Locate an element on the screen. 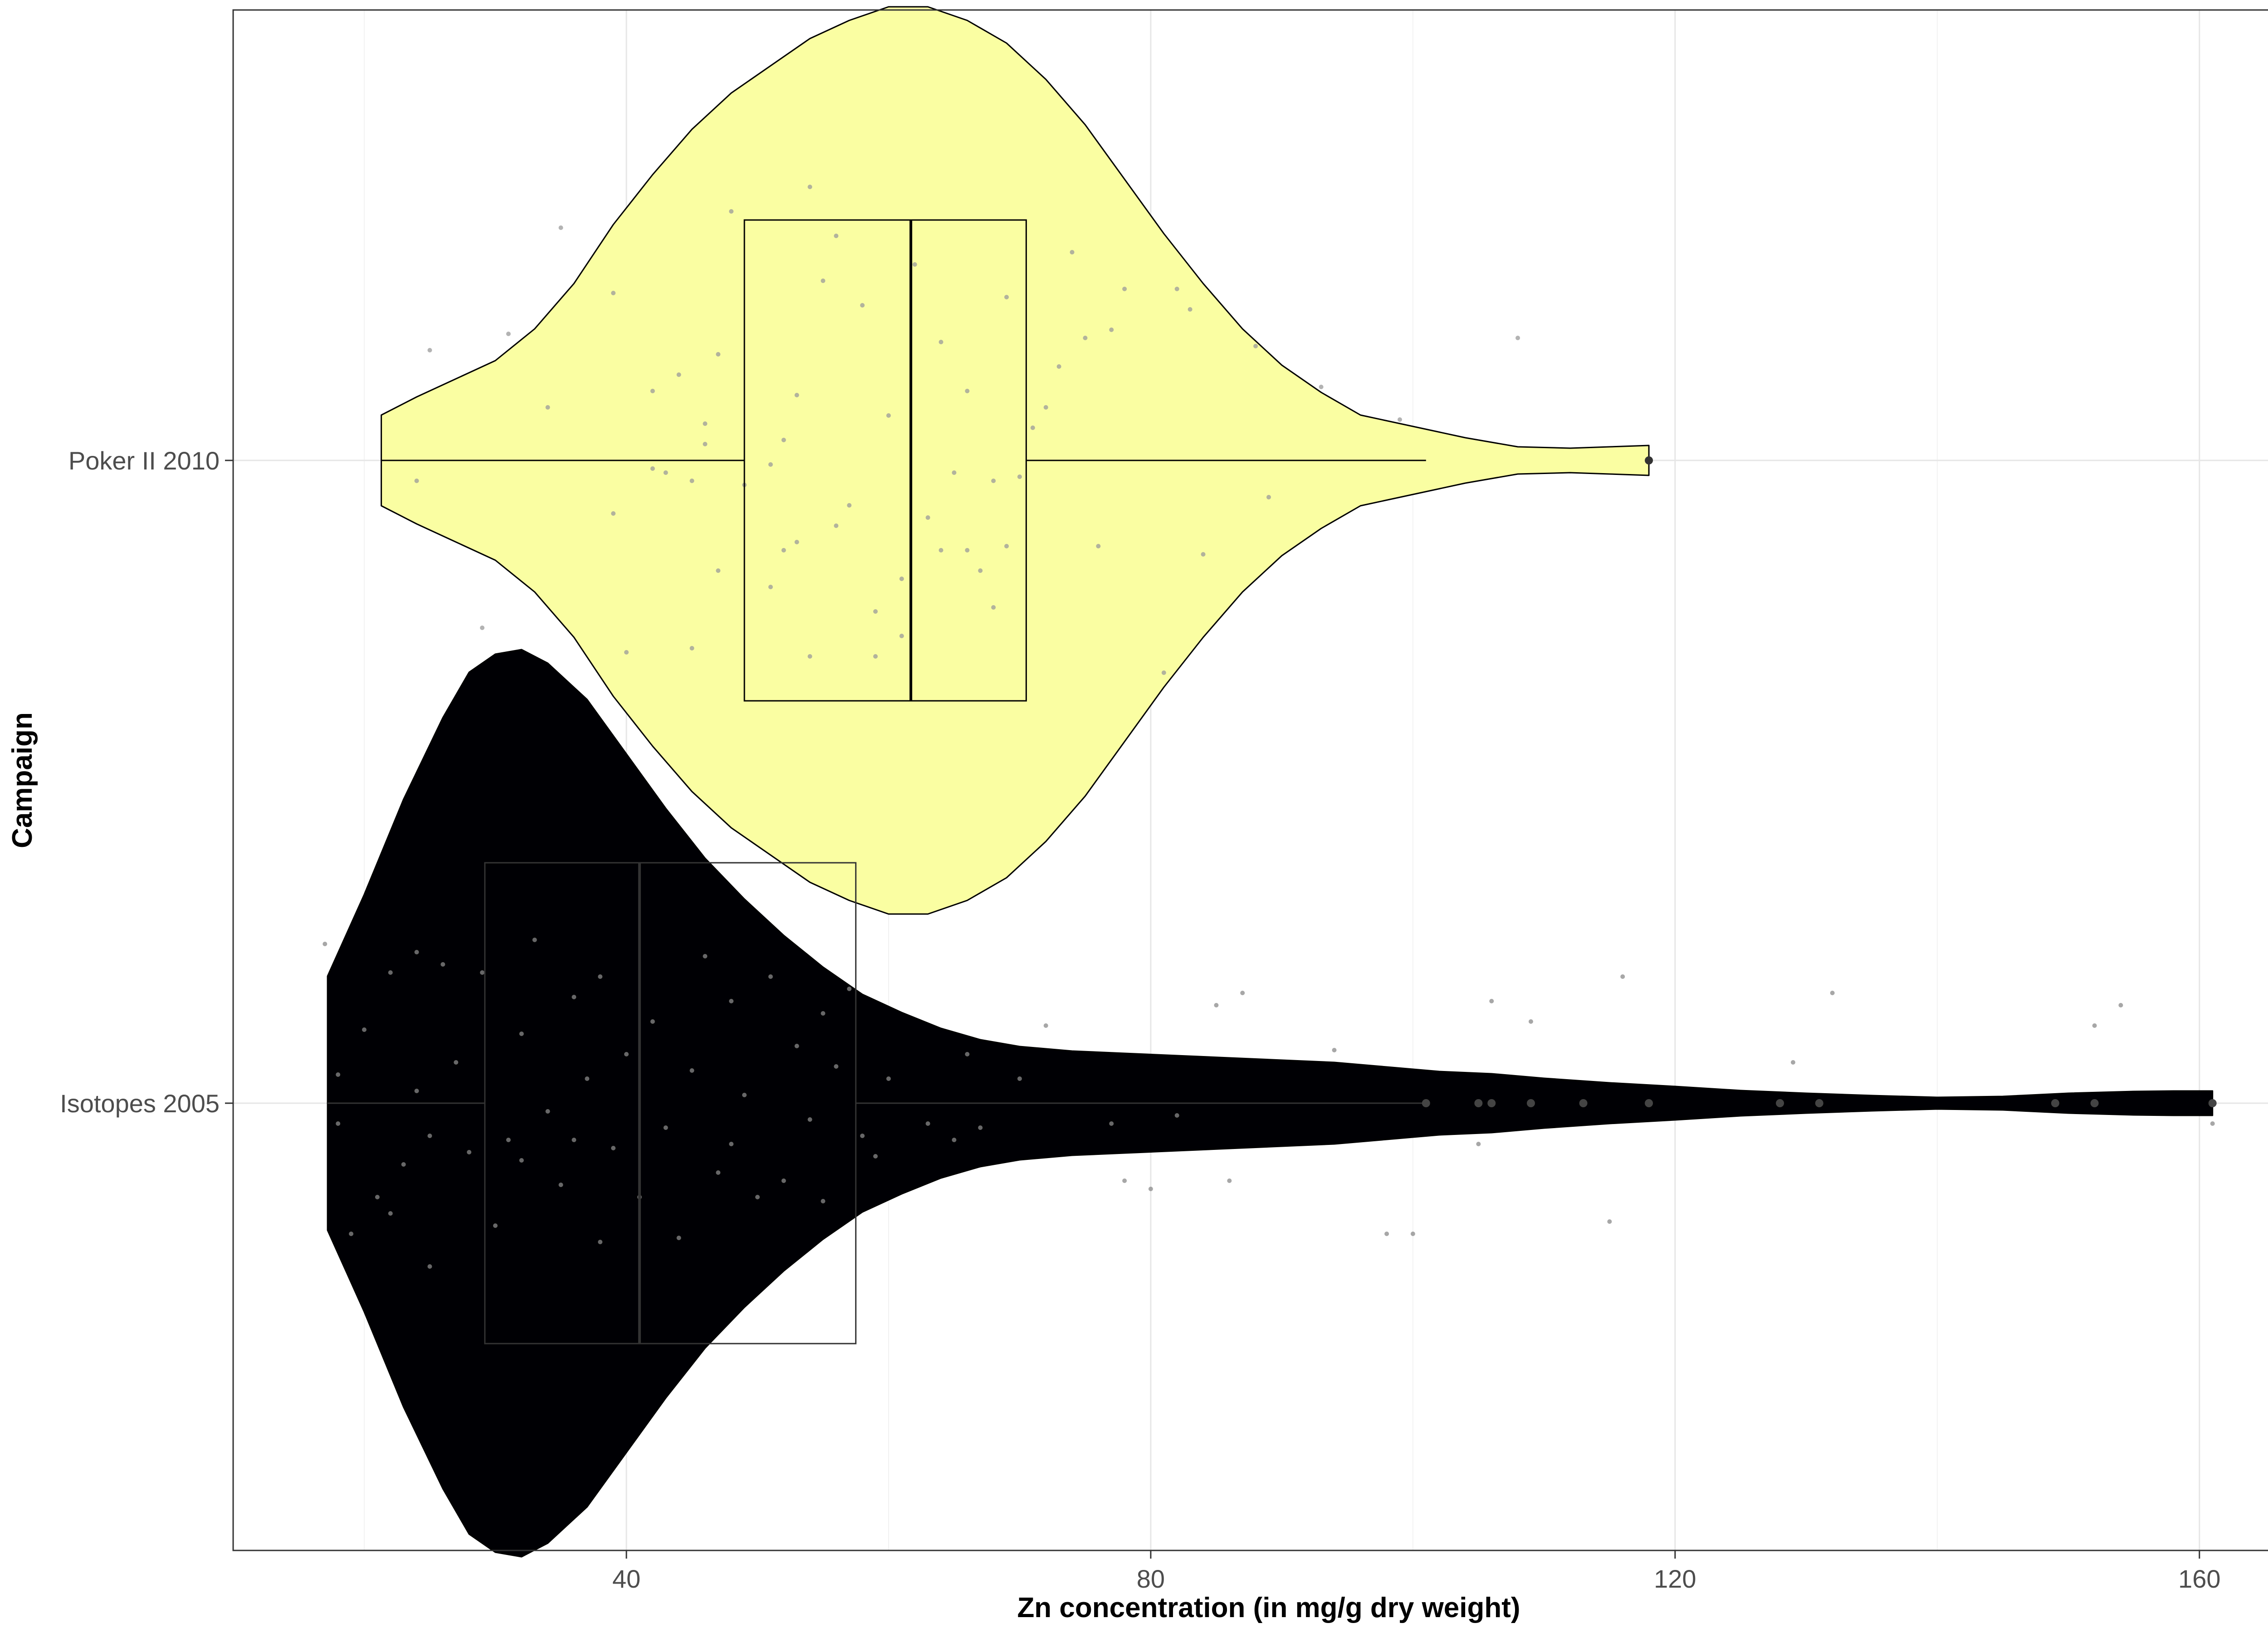  y-tick-label: Poker II 2010 is located at coordinates (144, 460).